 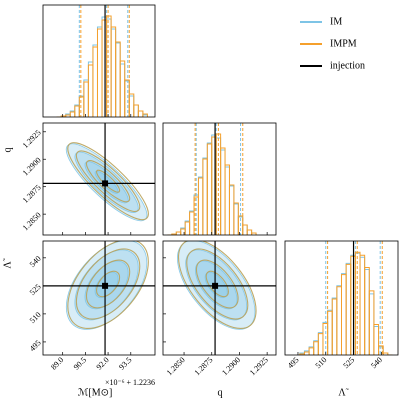 What do you see at coordinates (343, 43) in the screenshot?
I see `legend-label: IMPM` at bounding box center [343, 43].